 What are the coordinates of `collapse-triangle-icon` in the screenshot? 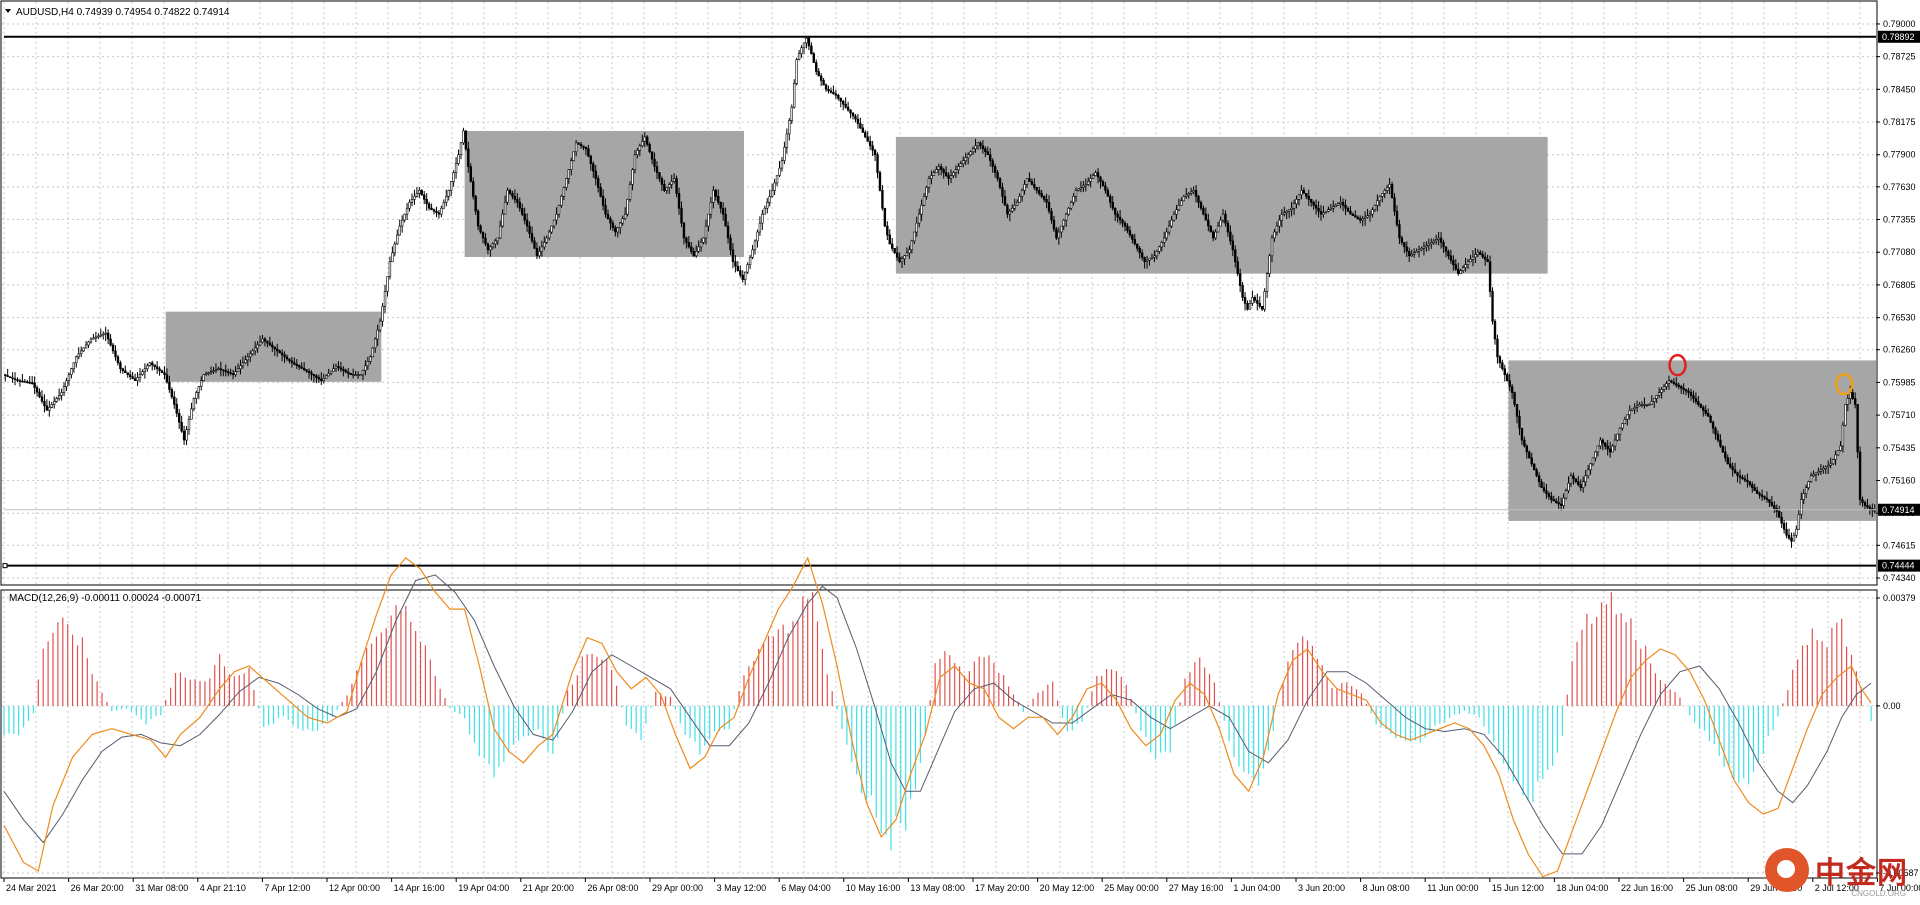 It's located at (8, 11).